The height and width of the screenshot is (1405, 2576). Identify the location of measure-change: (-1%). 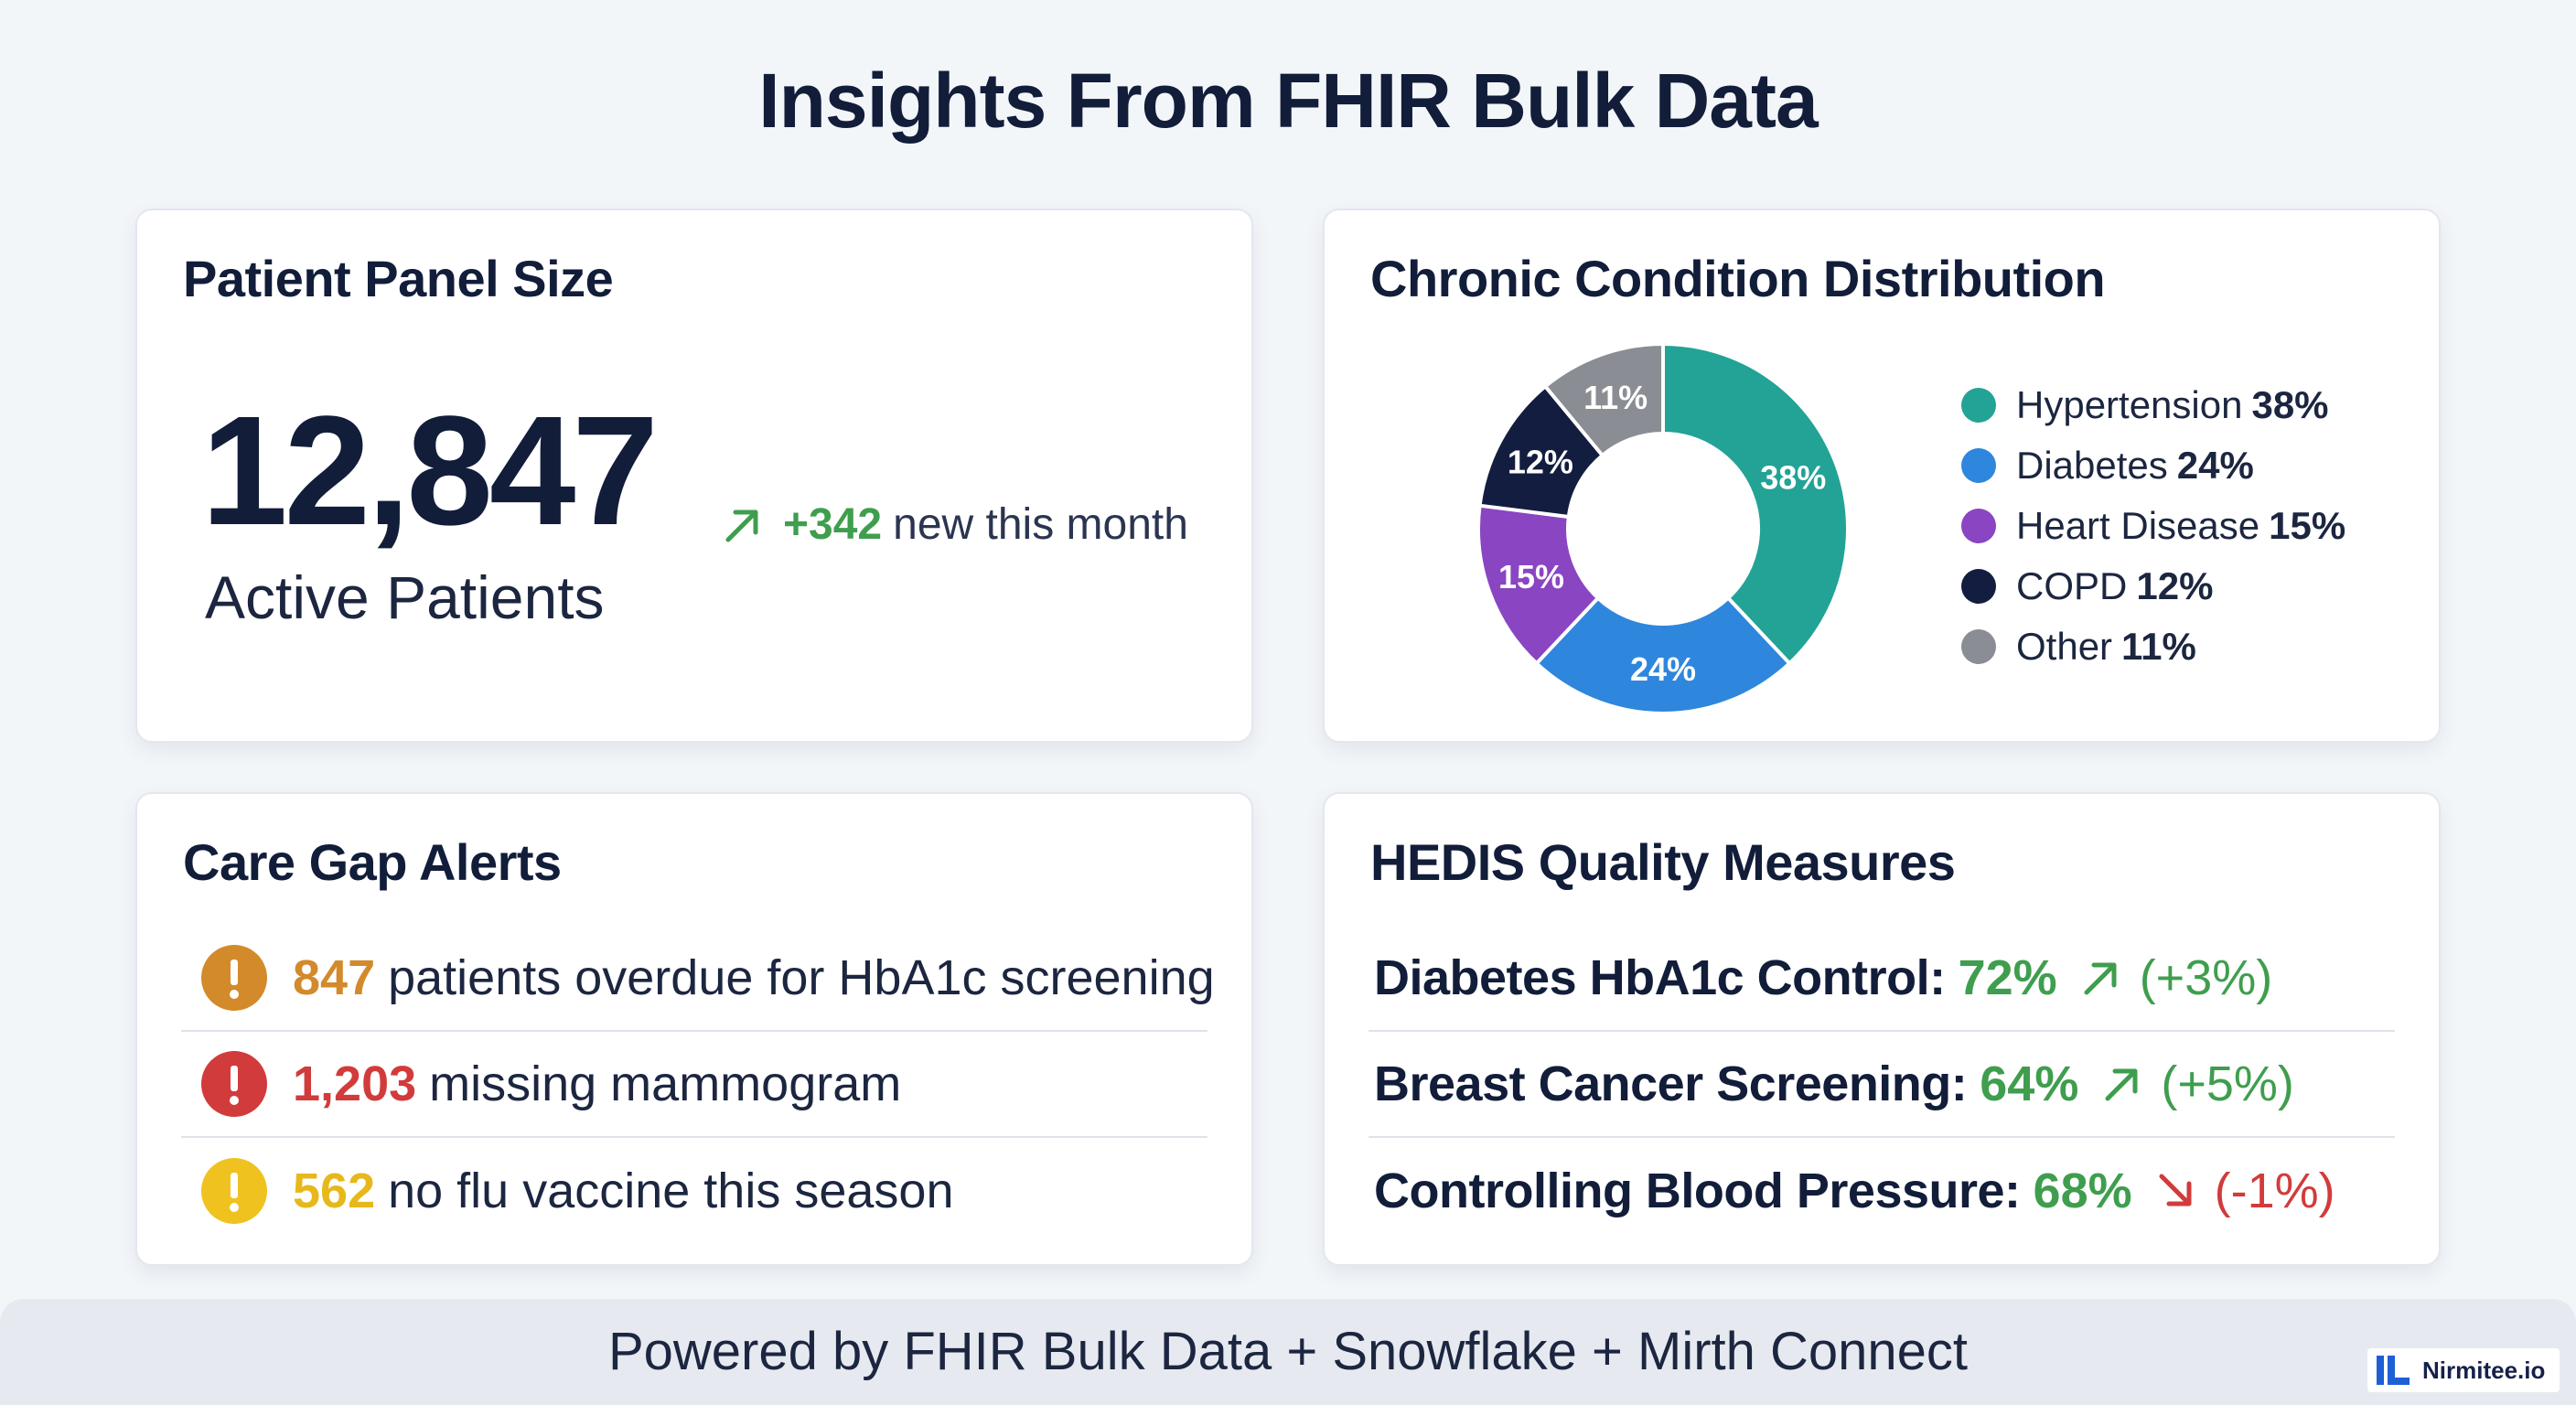
(2274, 1191).